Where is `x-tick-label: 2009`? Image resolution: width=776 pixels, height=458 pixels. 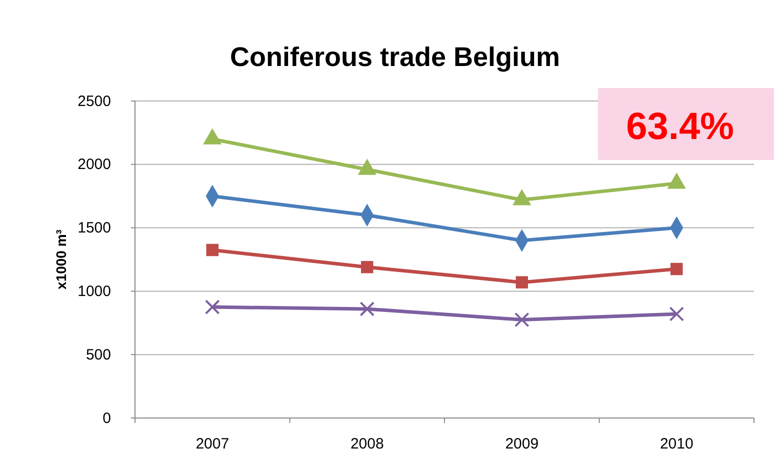 x-tick-label: 2009 is located at coordinates (522, 444).